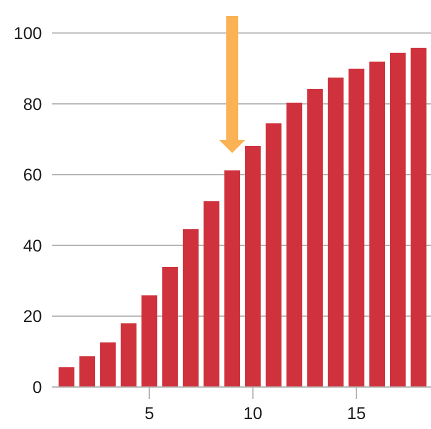  What do you see at coordinates (356, 413) in the screenshot?
I see `x-tick-label: 15` at bounding box center [356, 413].